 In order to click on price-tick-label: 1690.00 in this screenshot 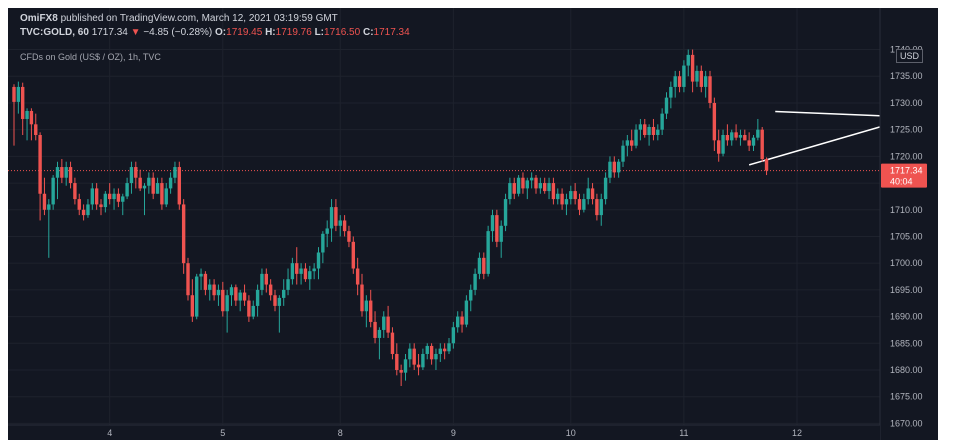, I will do `click(906, 317)`.